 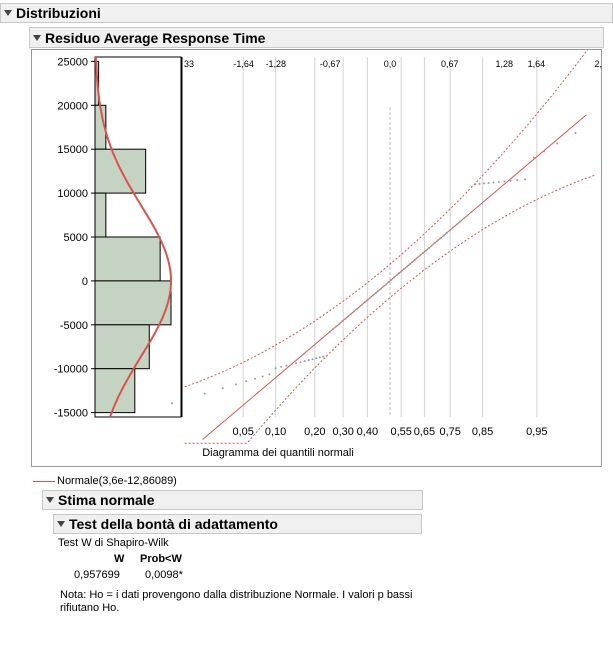 I want to click on distribuzioni-title: Distribuzioni, so click(x=58, y=13).